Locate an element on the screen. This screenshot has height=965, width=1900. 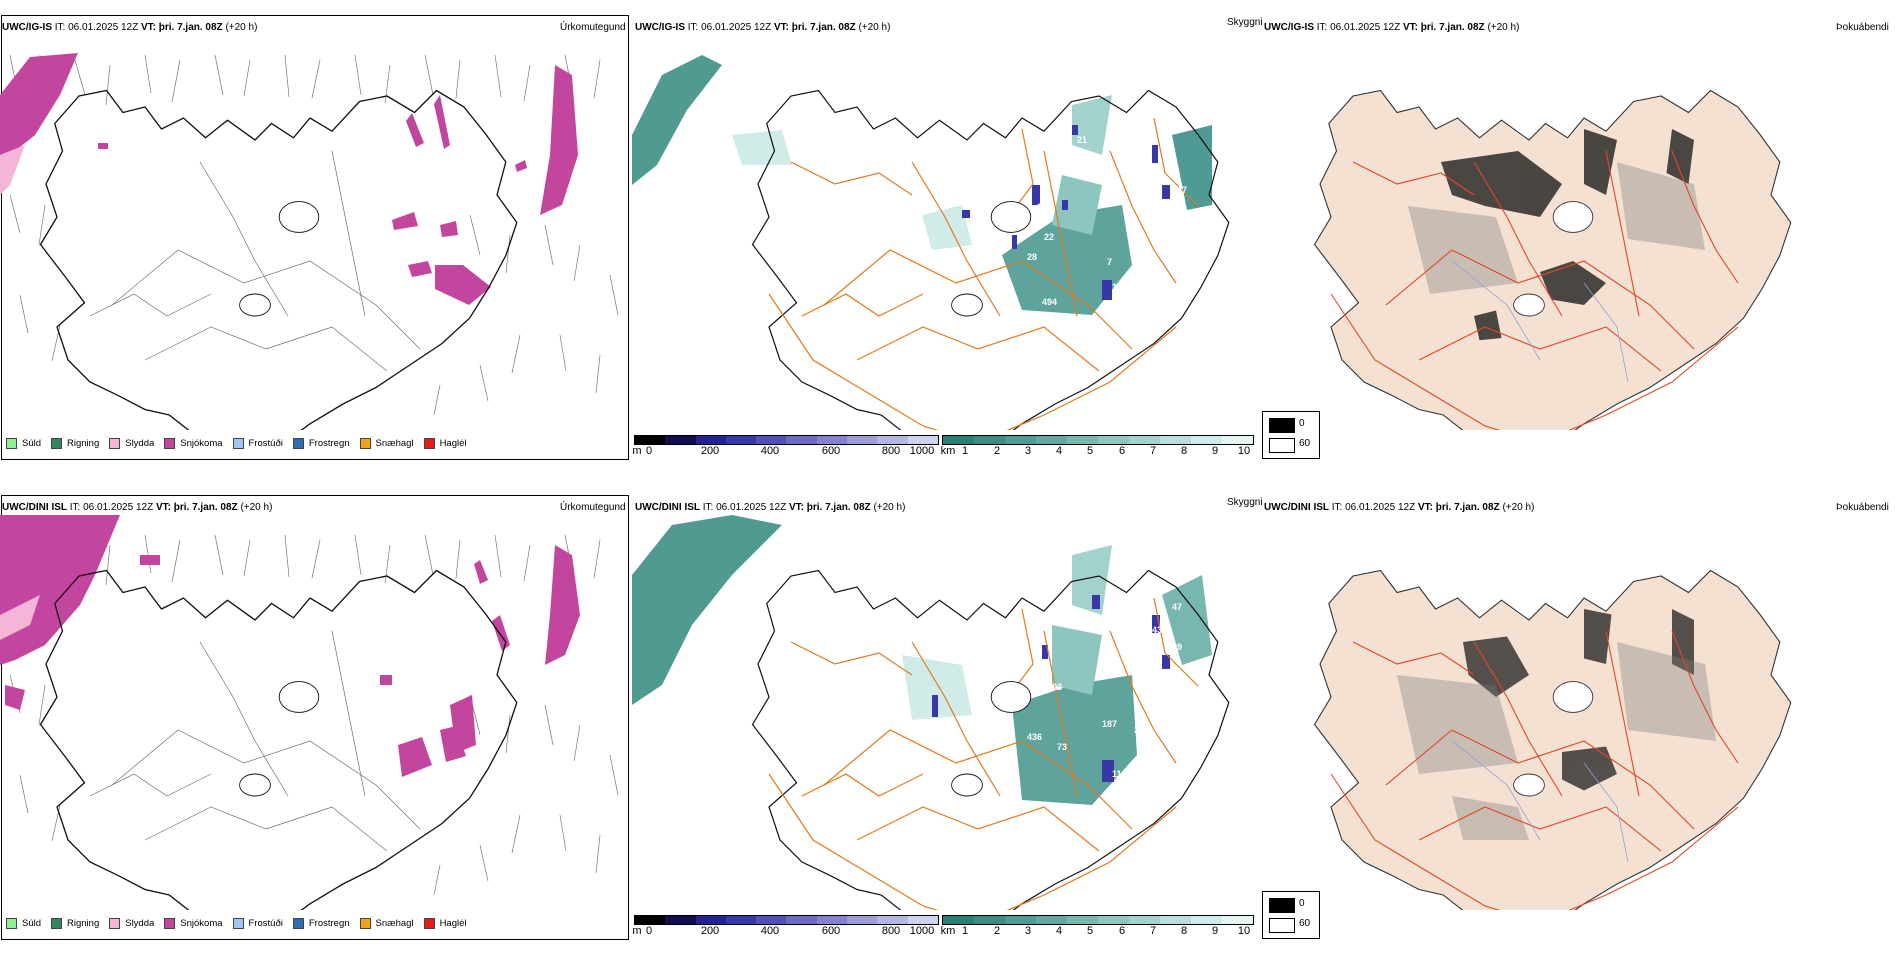
visibility-map: 47 43 29 203 436 73 187 11 3 is located at coordinates (931, 712).